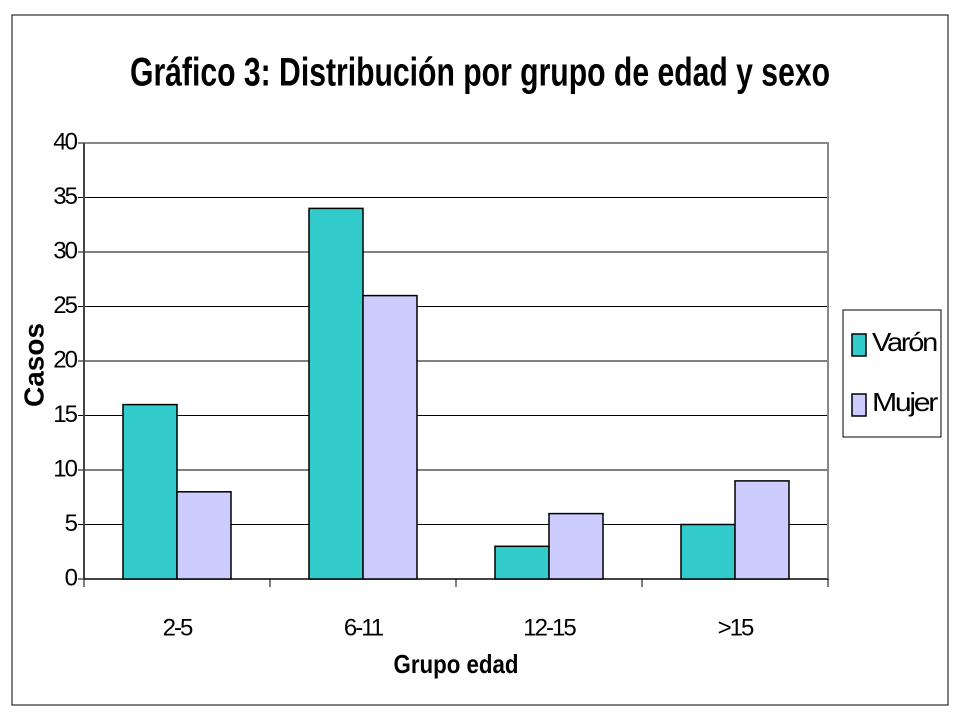 The height and width of the screenshot is (725, 960). Describe the element at coordinates (65, 468) in the screenshot. I see `y-tick-label: 10` at that location.